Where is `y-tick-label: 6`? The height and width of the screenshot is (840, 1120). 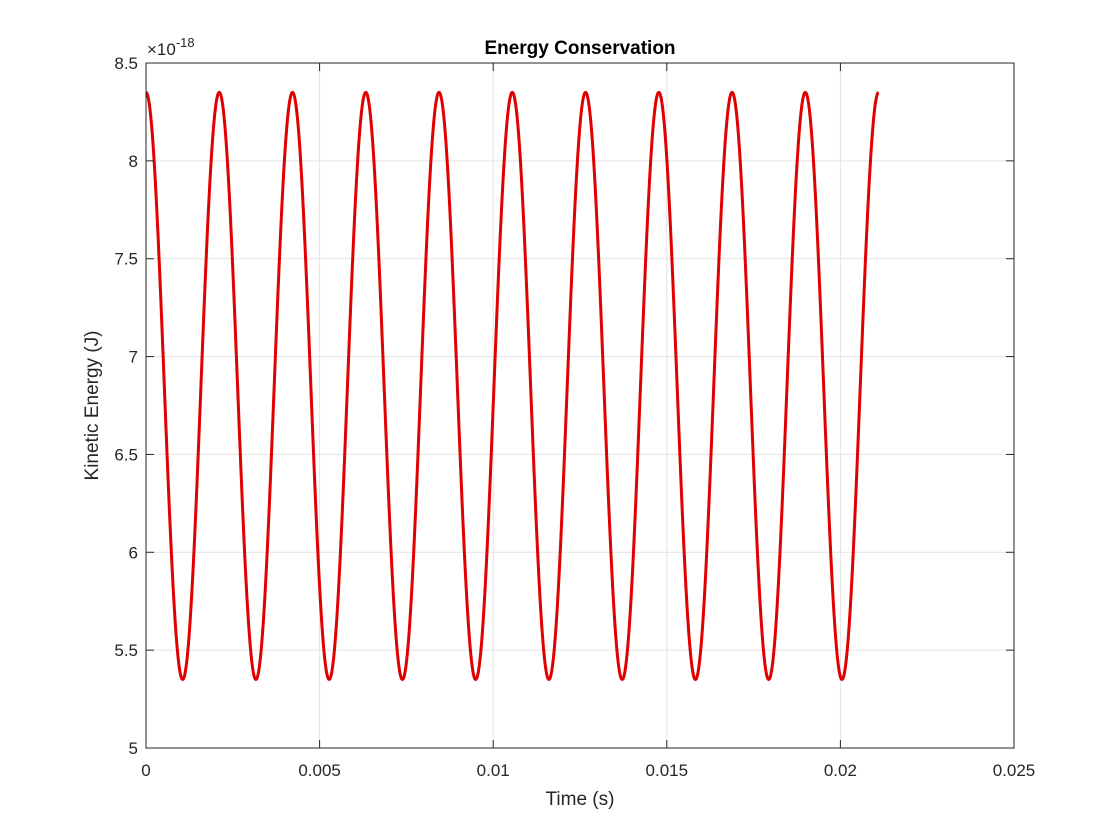
y-tick-label: 6 is located at coordinates (133, 552).